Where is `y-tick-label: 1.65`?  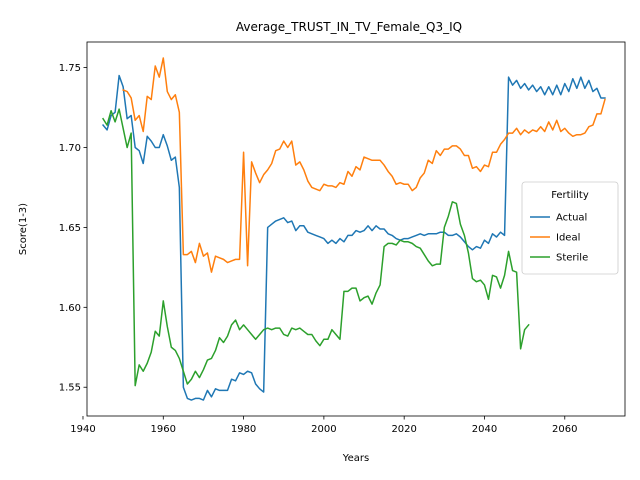 y-tick-label: 1.65 is located at coordinates (70, 228).